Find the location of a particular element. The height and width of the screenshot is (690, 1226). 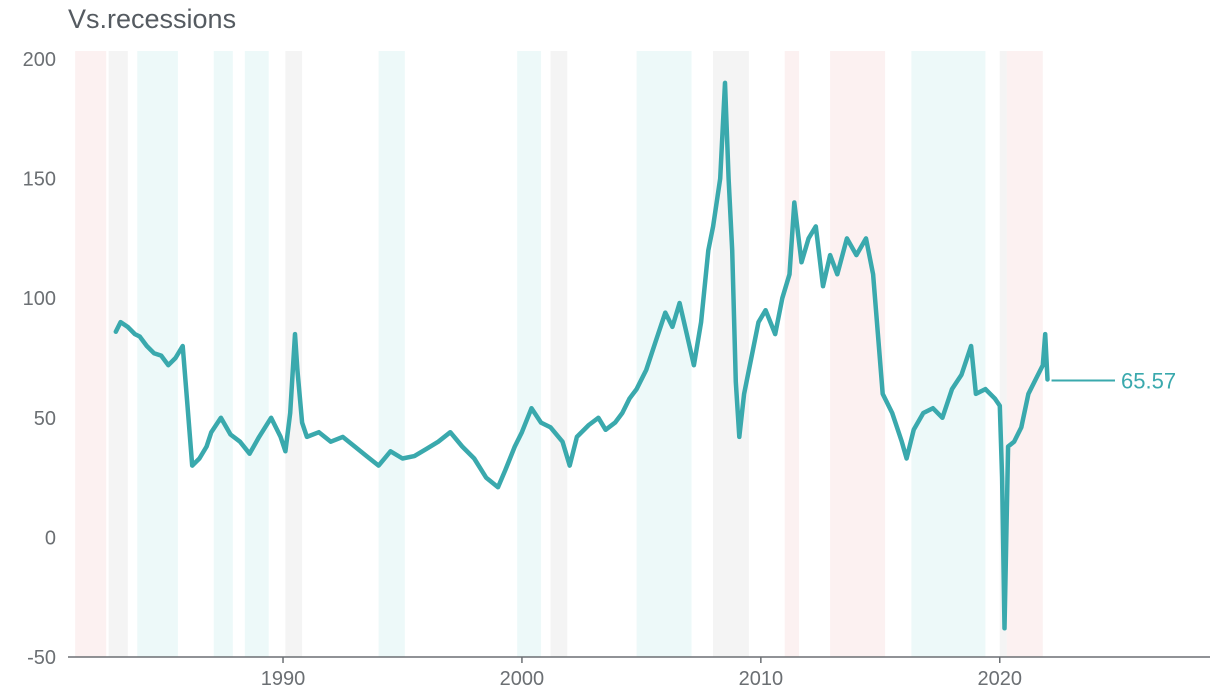

y-tick-label: 0 is located at coordinates (50, 538).